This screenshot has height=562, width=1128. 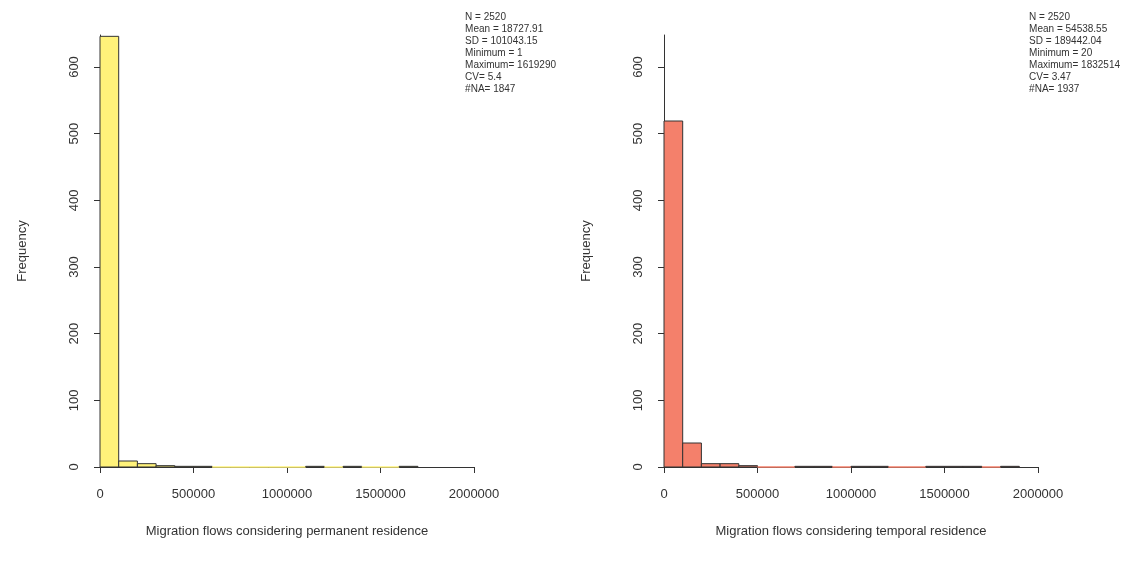 I want to click on annotation: Minimum = 1, so click(x=494, y=52).